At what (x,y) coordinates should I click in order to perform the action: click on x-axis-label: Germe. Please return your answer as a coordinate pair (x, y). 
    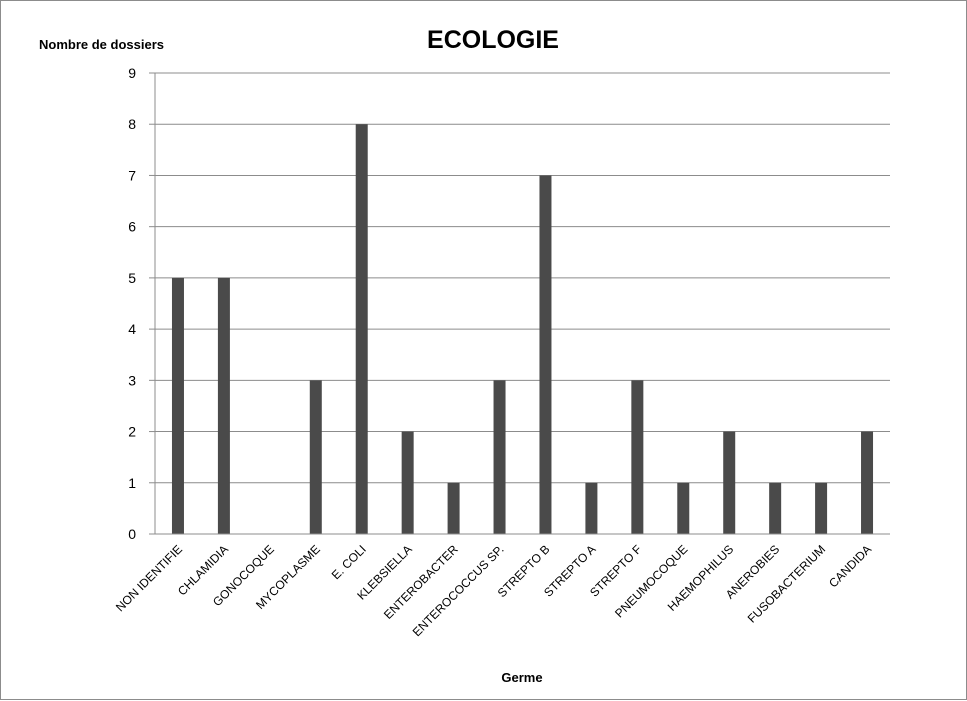
    Looking at the image, I should click on (521, 677).